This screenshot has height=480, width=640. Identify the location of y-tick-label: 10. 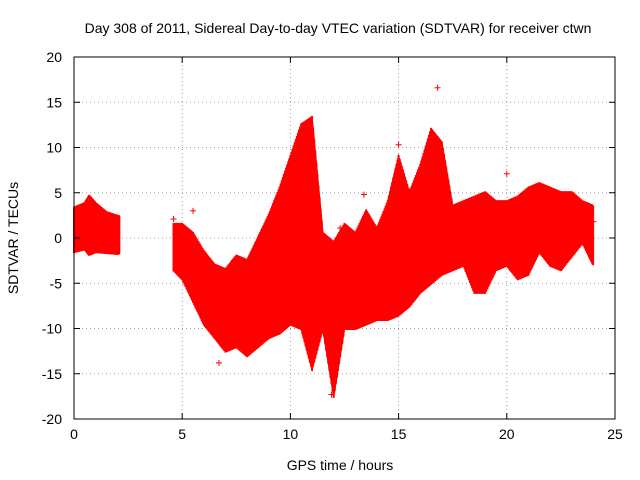
(54, 148).